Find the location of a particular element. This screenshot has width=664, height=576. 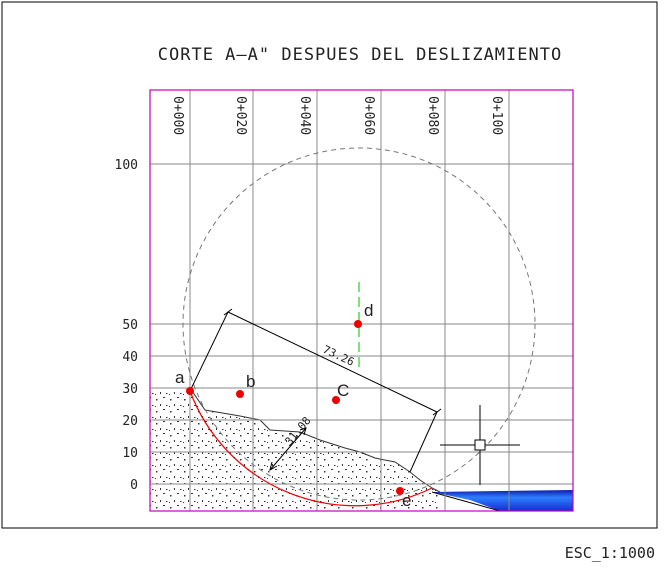

water is located at coordinates (502, 500).